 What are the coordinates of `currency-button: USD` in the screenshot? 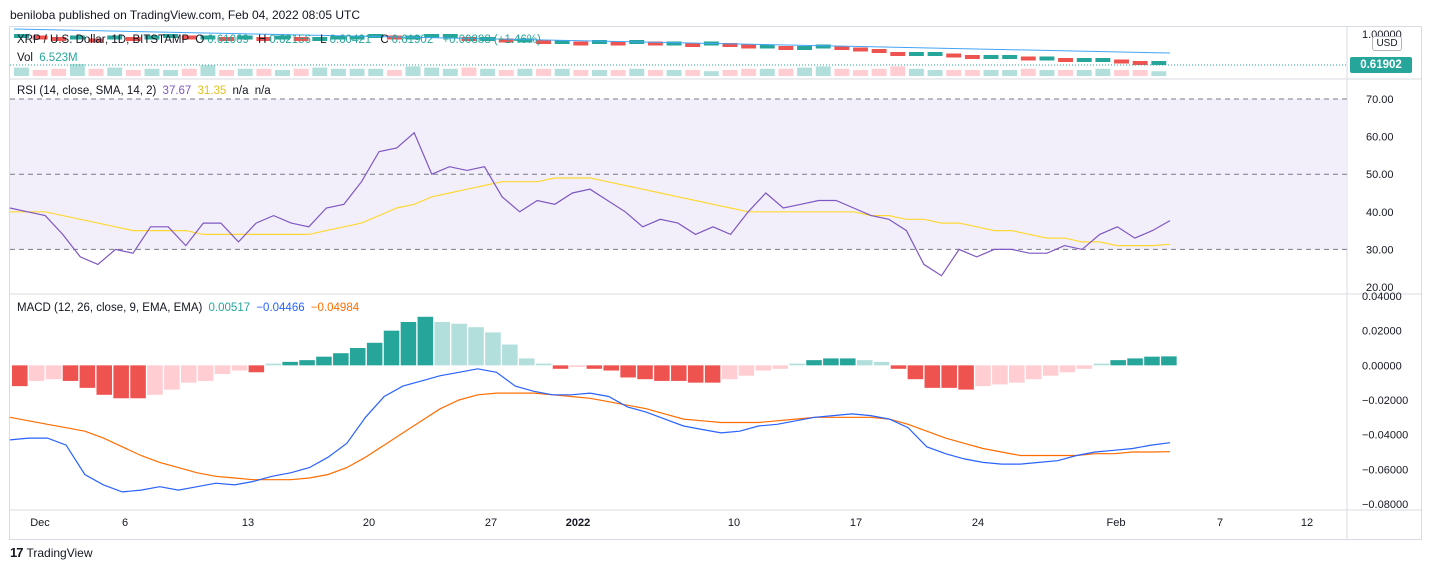 It's located at (1387, 43).